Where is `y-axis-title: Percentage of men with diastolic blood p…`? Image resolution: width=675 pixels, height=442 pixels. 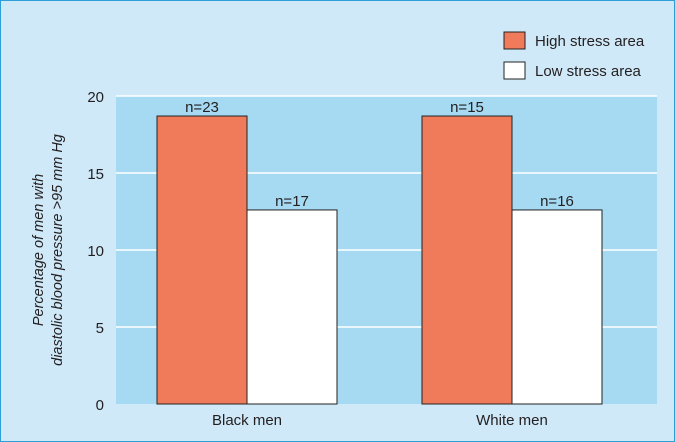 y-axis-title: Percentage of men with diastolic blood p… is located at coordinates (48, 250).